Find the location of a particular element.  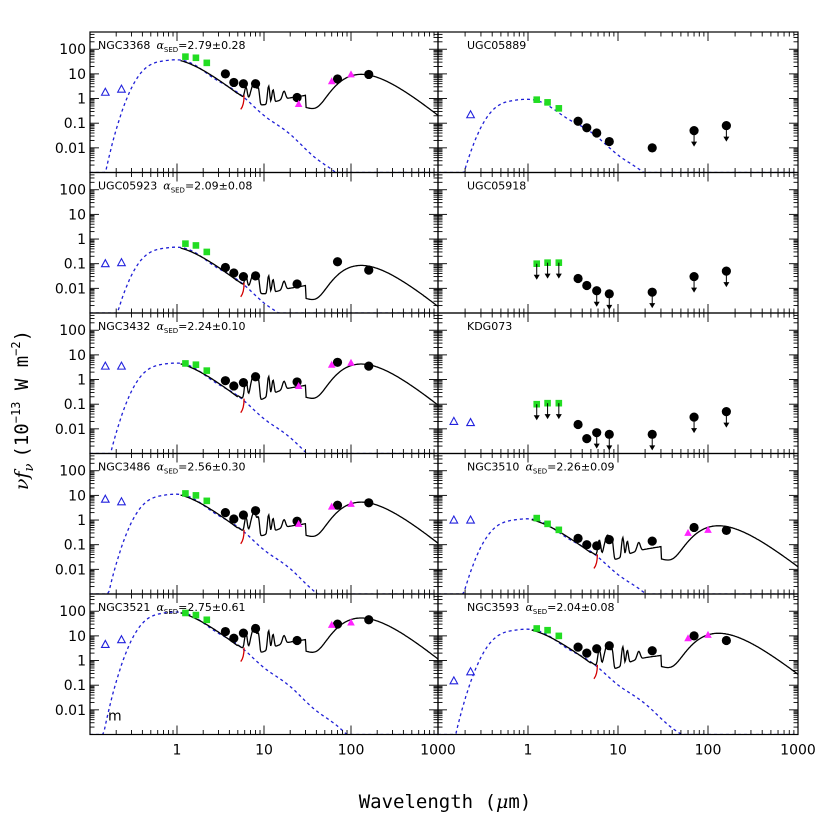

sed-panel-kdg073: KDG073 is located at coordinates (618, 383).